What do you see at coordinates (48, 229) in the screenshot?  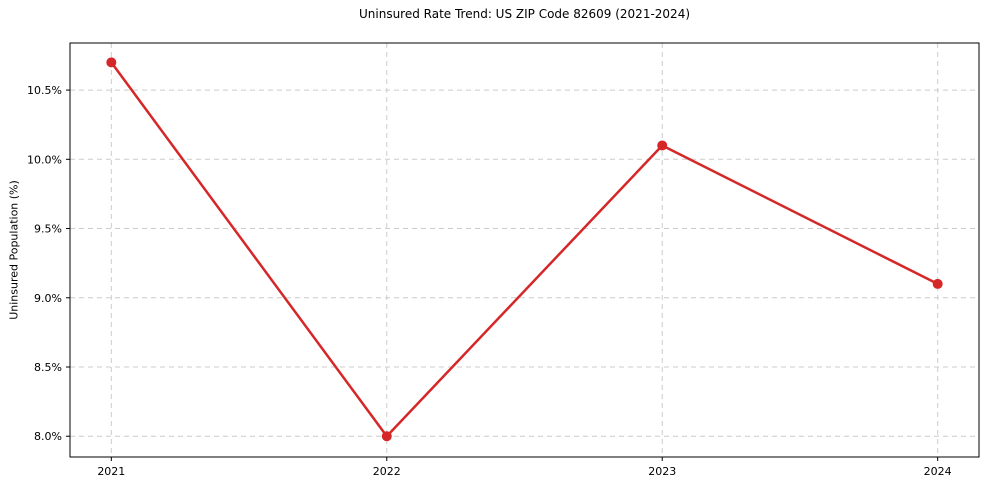 I see `y-tick-label: 9.5%` at bounding box center [48, 229].